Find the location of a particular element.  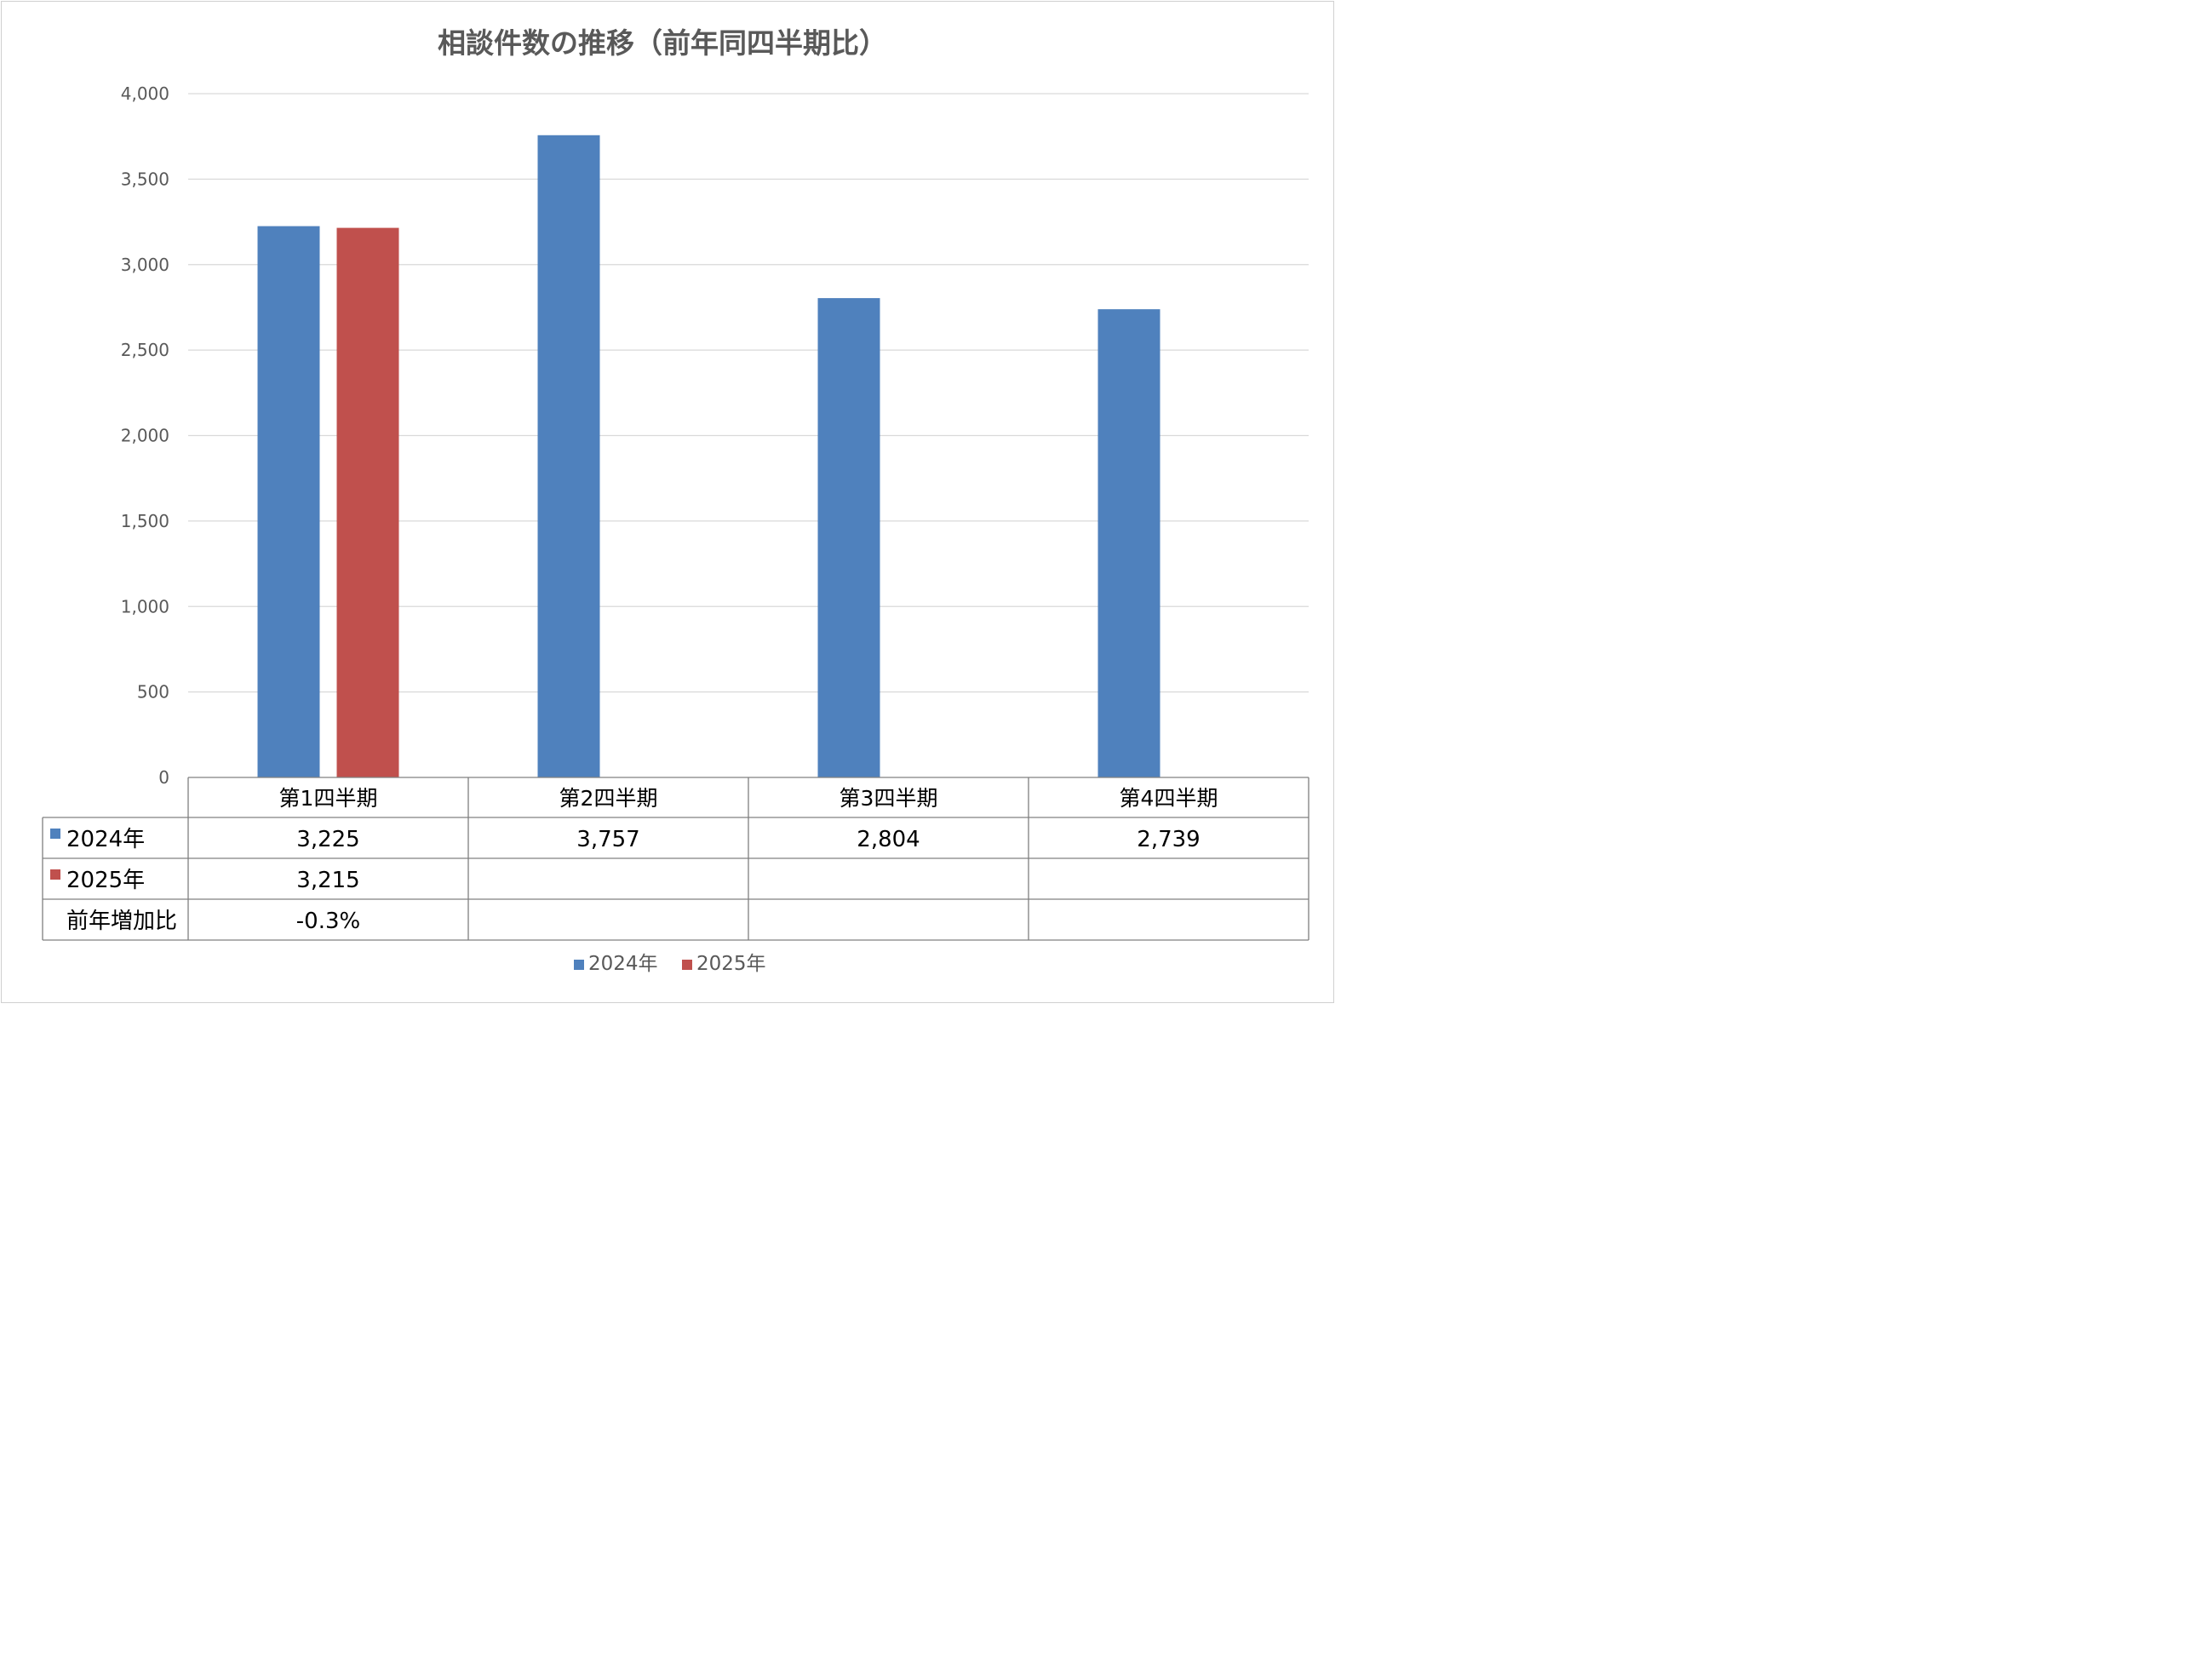

y-axis: 0 500 1,000 1,500 2,000 2,500 3,000 3,500 4,000 is located at coordinates (145, 436).